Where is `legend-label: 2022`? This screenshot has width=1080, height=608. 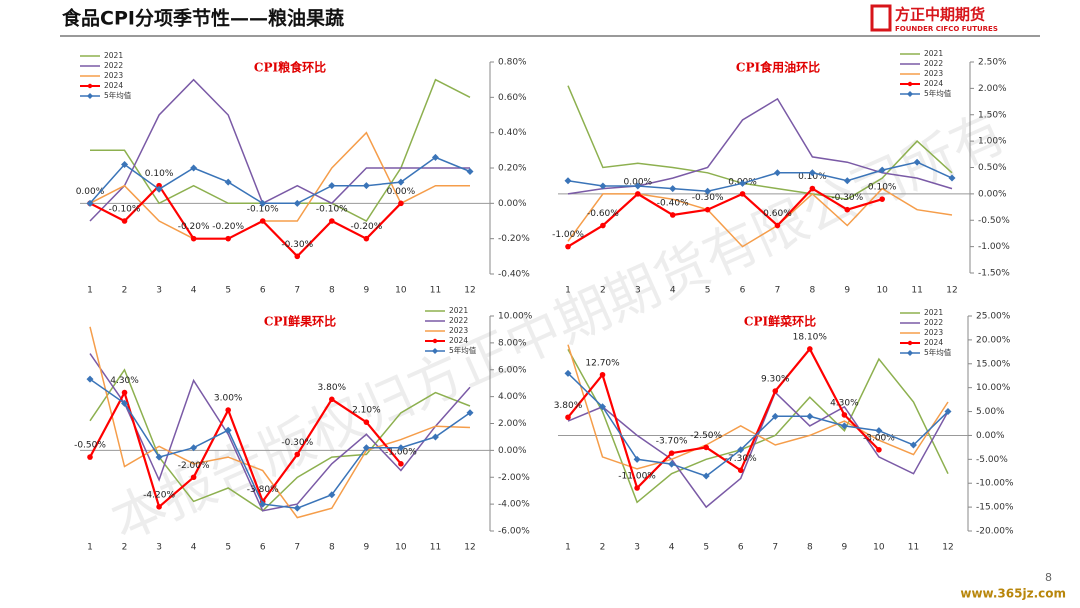
legend-label: 2022 is located at coordinates (113, 65).